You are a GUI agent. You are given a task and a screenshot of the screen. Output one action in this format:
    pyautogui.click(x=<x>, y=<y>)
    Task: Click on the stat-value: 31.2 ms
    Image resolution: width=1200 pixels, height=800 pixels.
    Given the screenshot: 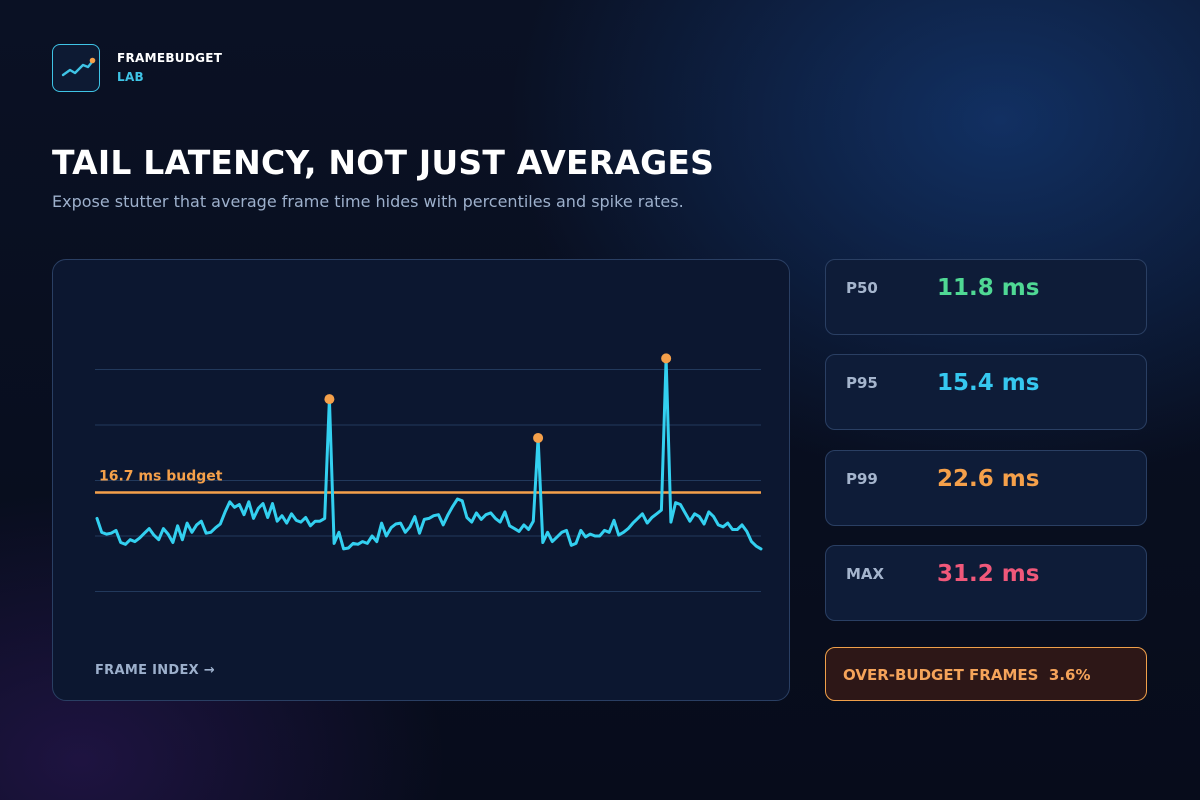 What is the action you would take?
    pyautogui.click(x=988, y=574)
    